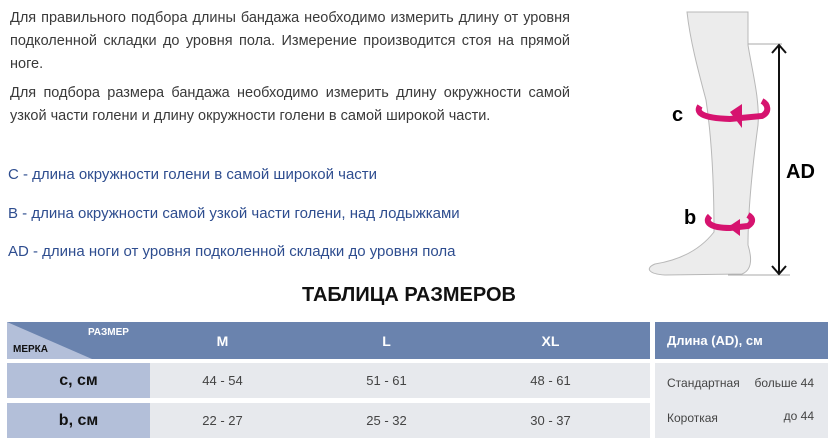  Describe the element at coordinates (703, 383) in the screenshot. I see `length-standard-label: Стандартная` at that location.